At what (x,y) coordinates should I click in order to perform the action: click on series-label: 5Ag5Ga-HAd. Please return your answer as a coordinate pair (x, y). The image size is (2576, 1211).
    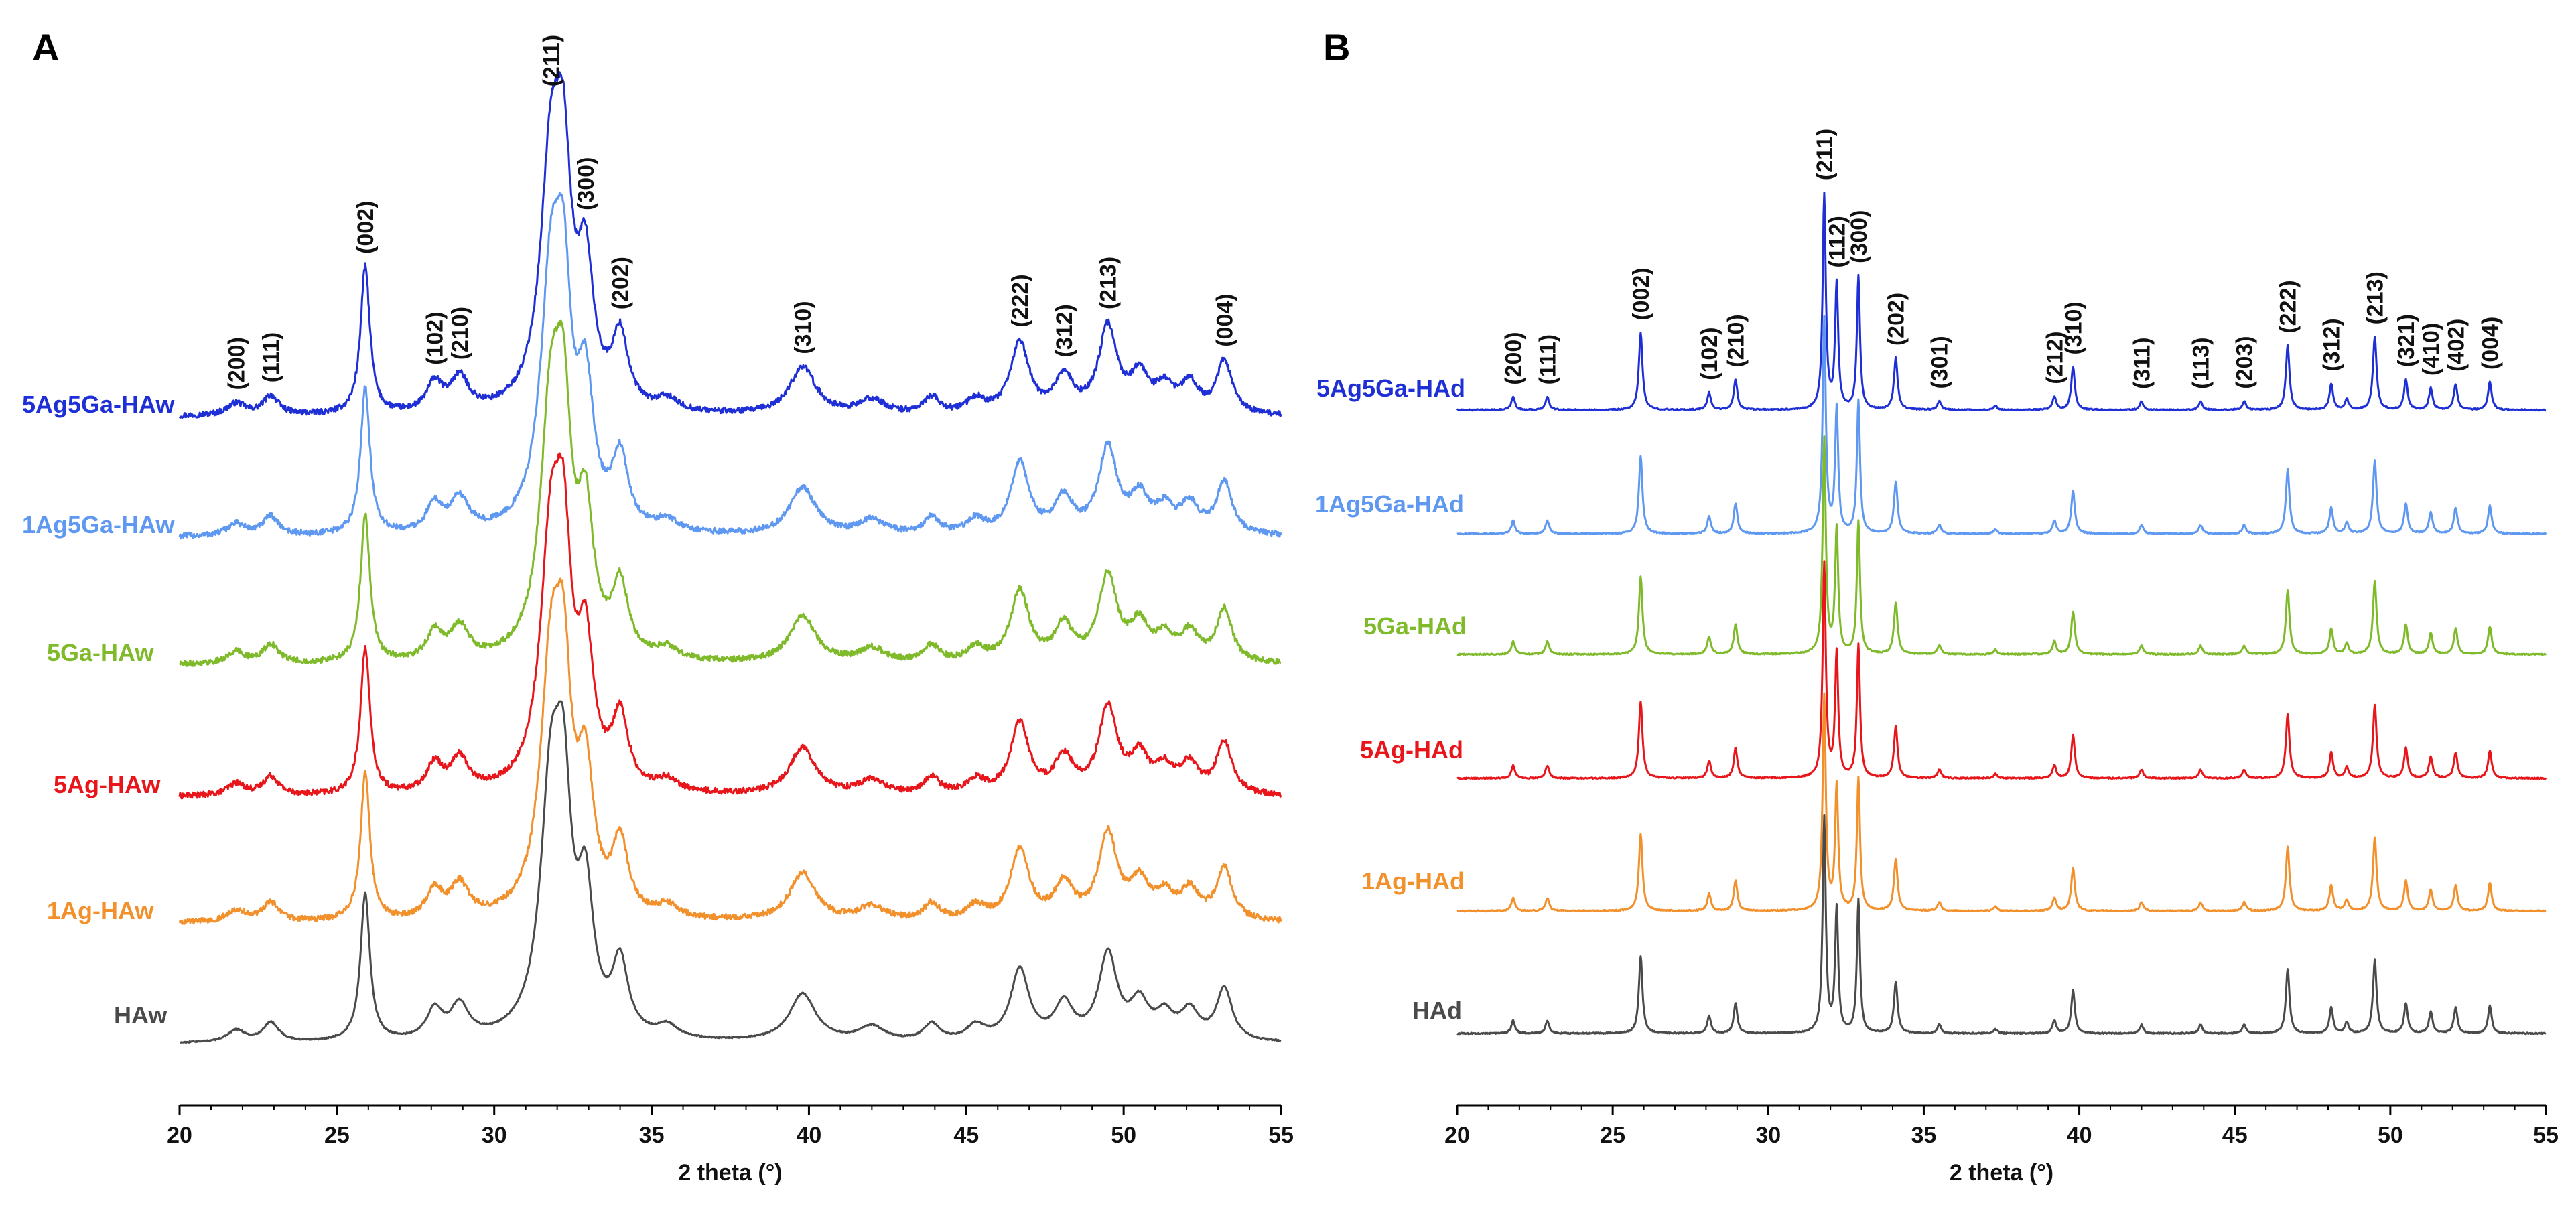
    Looking at the image, I should click on (1390, 388).